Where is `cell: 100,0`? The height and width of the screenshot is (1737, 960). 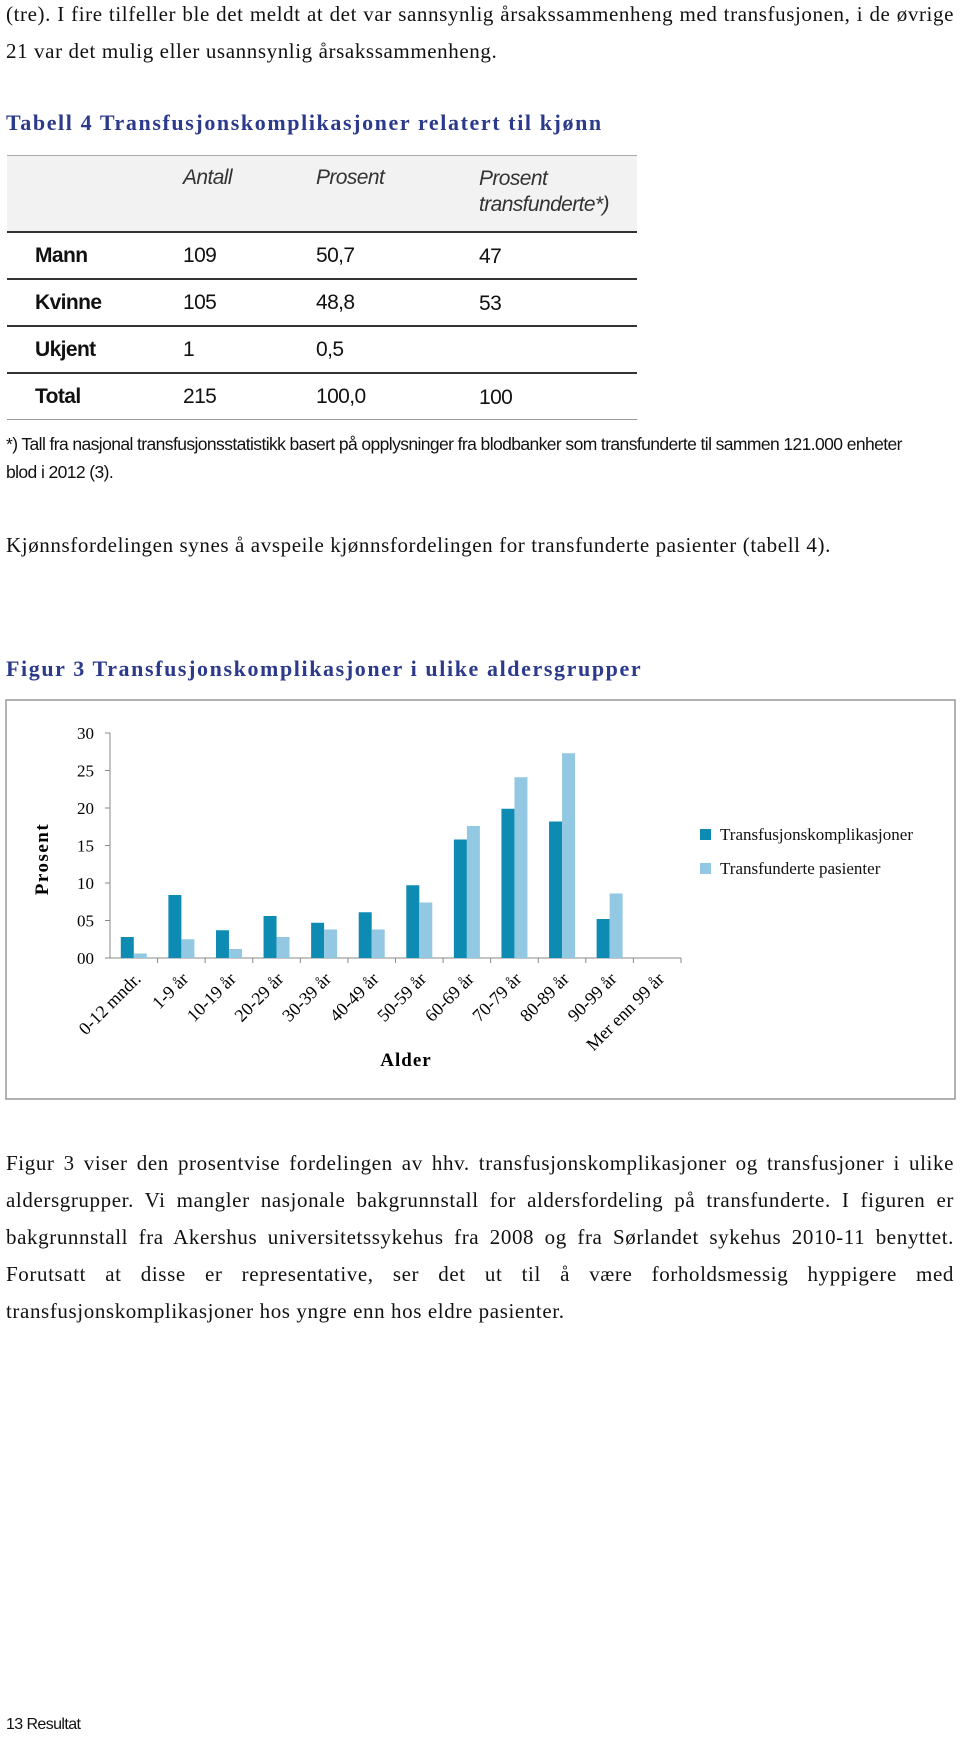
cell: 100,0 is located at coordinates (341, 396).